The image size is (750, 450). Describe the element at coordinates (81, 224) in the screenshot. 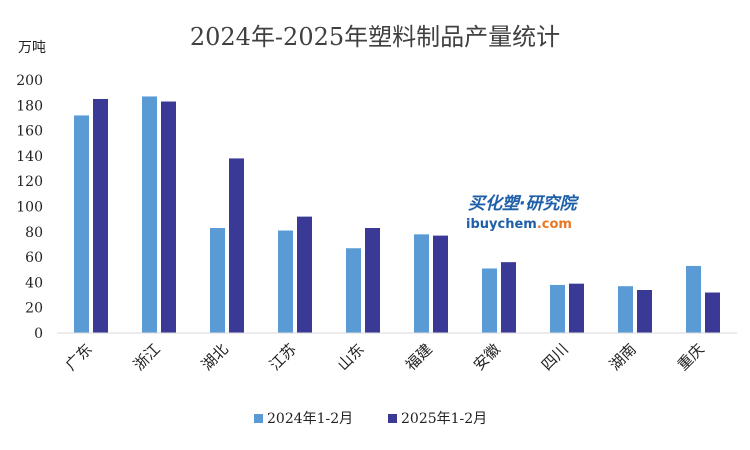

I see `bar-2024-广东` at that location.